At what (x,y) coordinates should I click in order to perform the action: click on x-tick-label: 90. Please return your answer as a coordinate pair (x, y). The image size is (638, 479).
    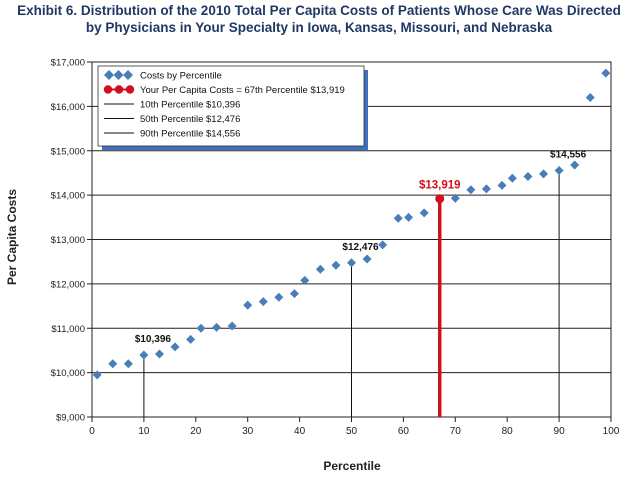
    Looking at the image, I should click on (560, 431).